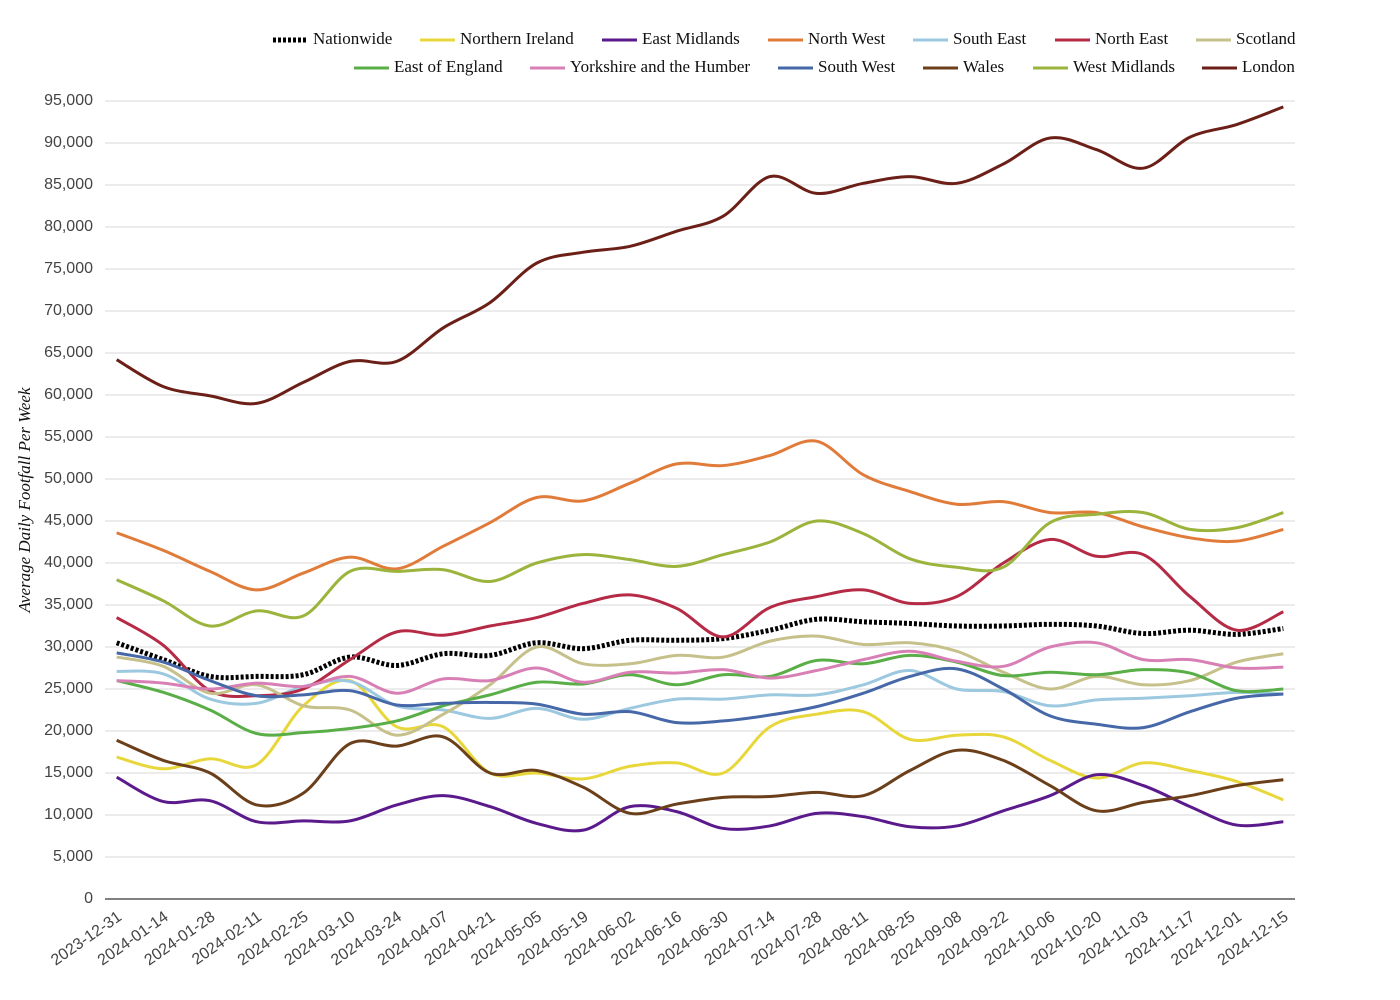  I want to click on y-tick-label: 15,000, so click(68, 772).